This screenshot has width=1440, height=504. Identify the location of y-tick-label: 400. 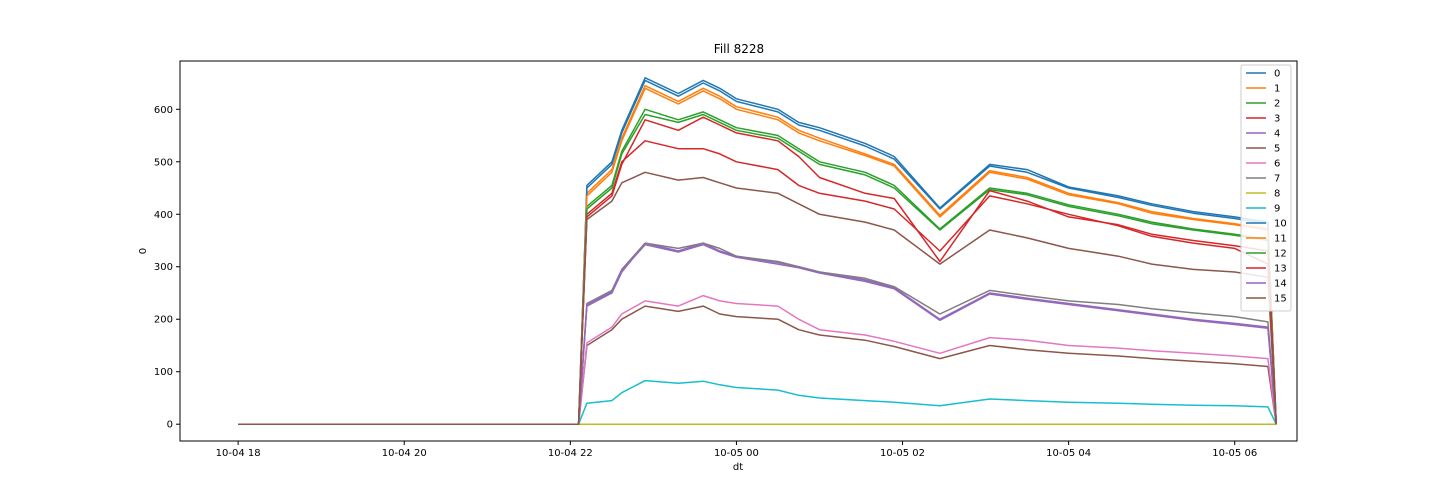
(163, 215).